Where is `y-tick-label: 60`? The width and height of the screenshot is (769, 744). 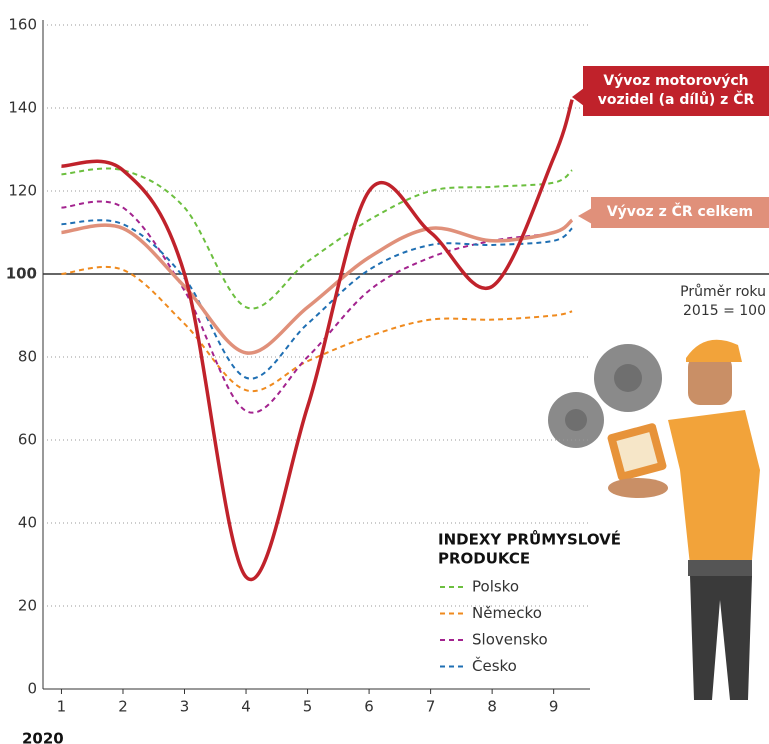
y-tick-label: 60 is located at coordinates (27, 440).